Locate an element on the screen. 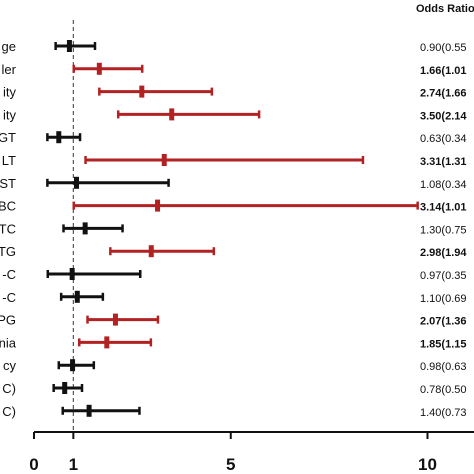 This screenshot has width=474, height=474. or-value-text: 1.10(0.69 is located at coordinates (443, 299).